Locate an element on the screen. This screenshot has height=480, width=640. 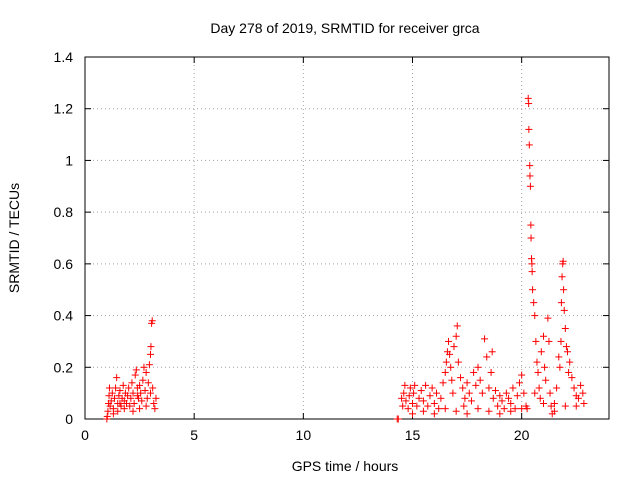
y-tick-label: 1.2 is located at coordinates (64, 109).